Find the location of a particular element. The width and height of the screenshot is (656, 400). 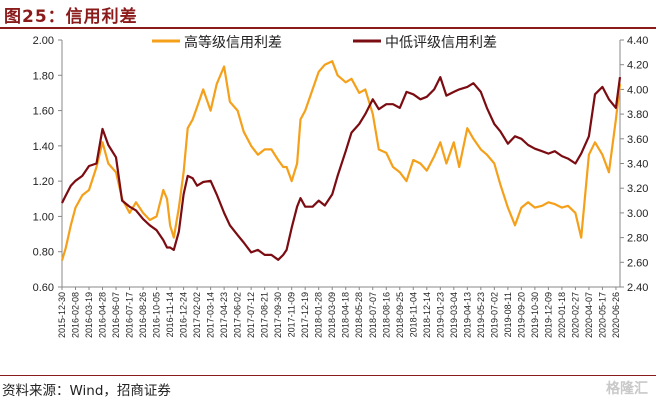

x-tick-label: 2018-08-16 is located at coordinates (386, 315).